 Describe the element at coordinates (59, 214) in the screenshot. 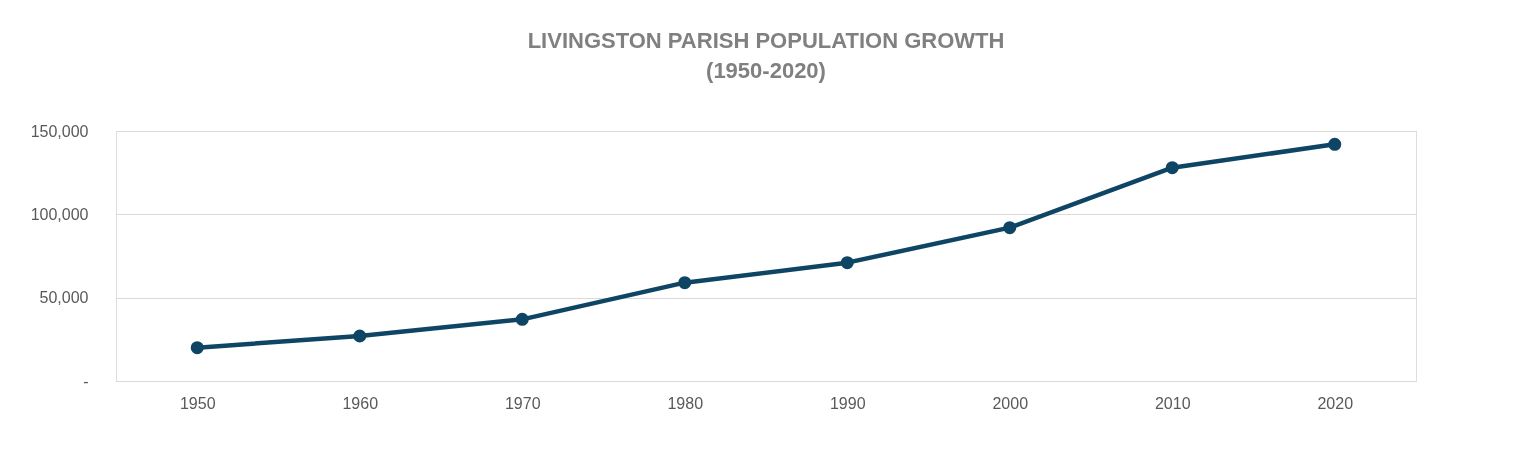

I see `y-tick-label: 100,000` at that location.